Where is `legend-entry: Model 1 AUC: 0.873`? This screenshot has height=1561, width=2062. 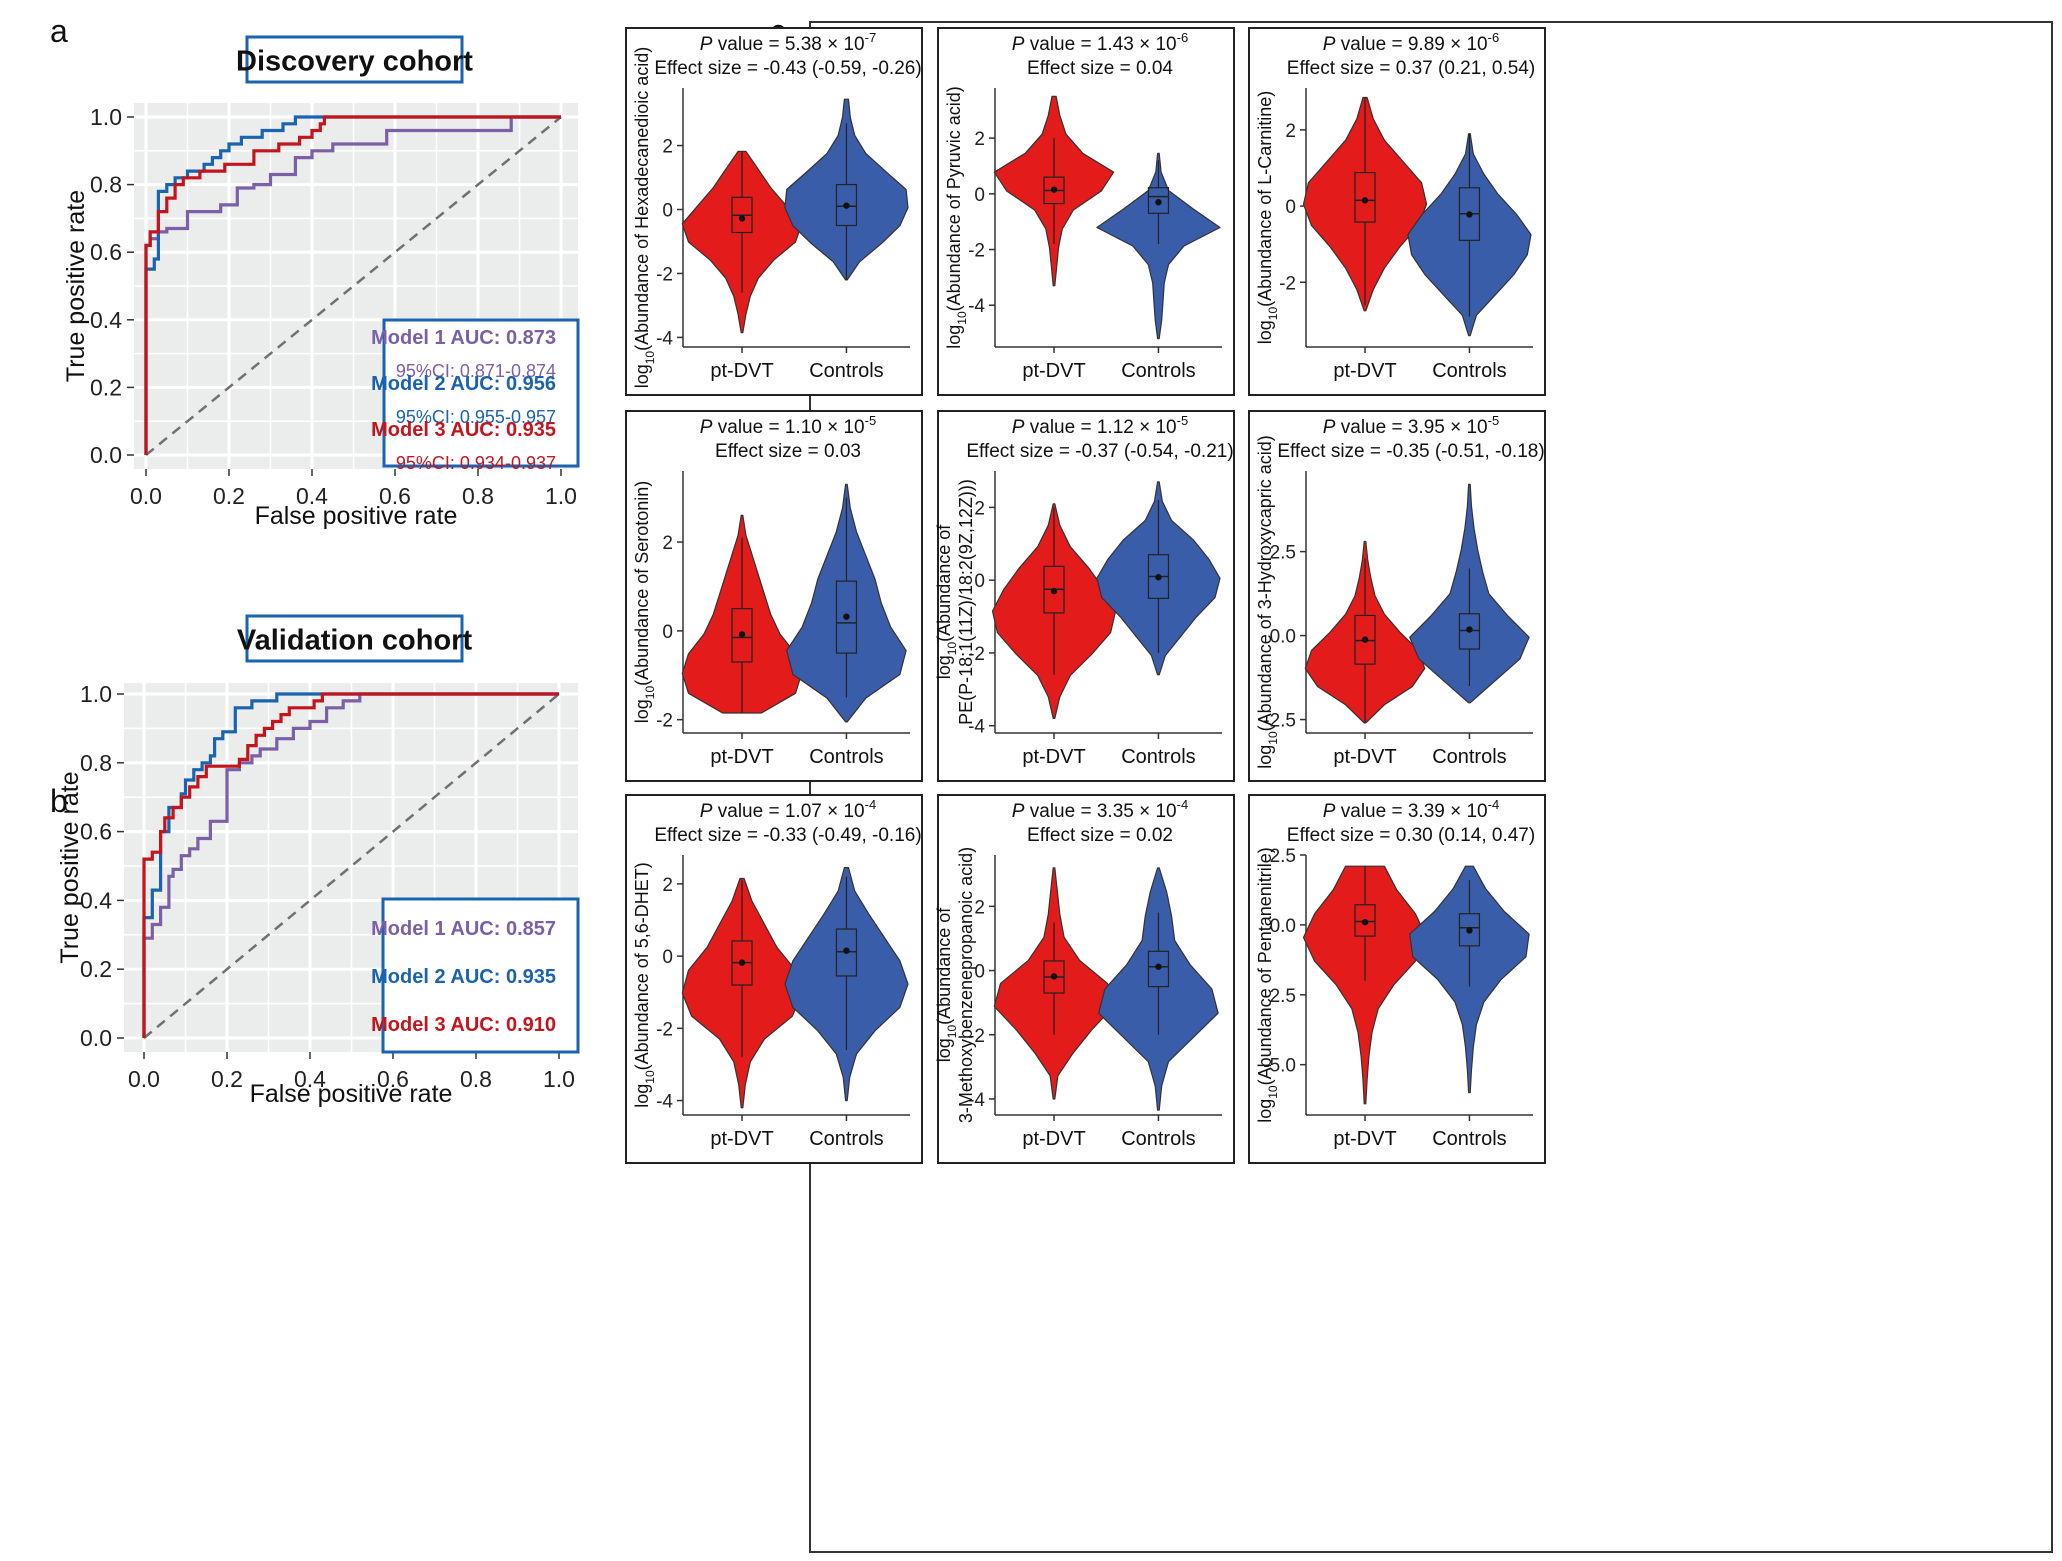
legend-entry: Model 1 AUC: 0.873 is located at coordinates (463, 338).